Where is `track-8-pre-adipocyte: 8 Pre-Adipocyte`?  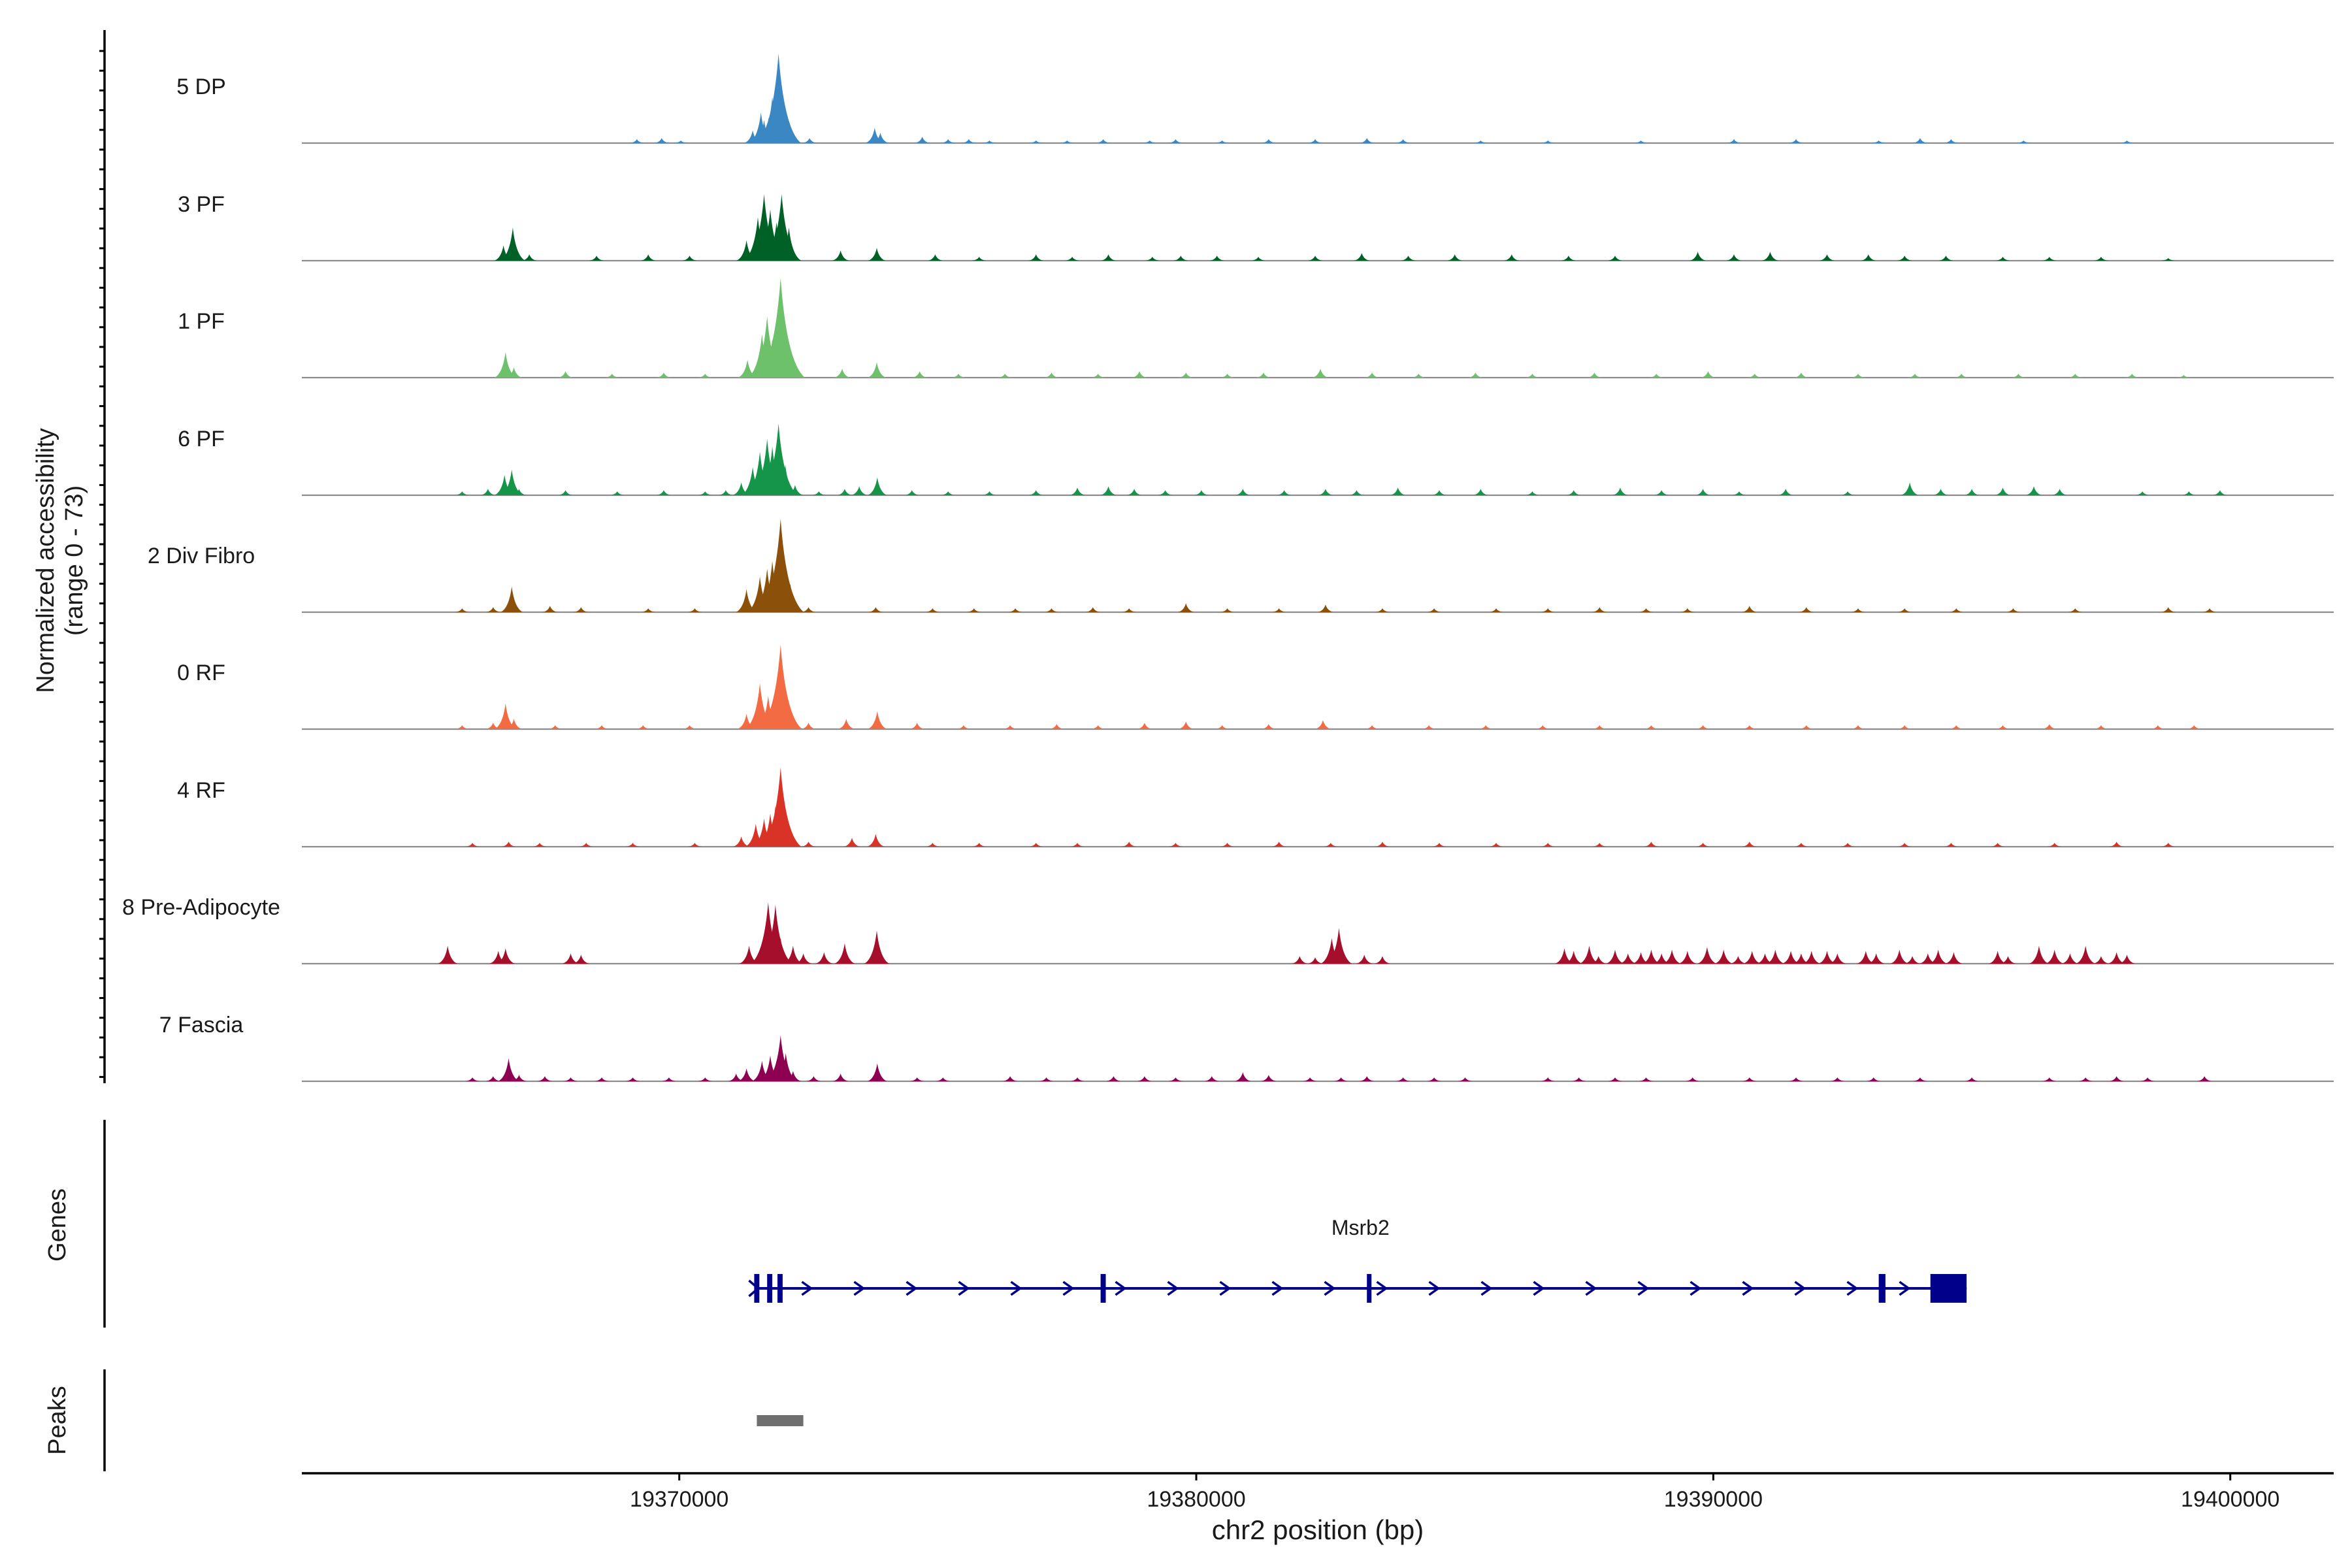 track-8-pre-adipocyte: 8 Pre-Adipocyte is located at coordinates (1228, 930).